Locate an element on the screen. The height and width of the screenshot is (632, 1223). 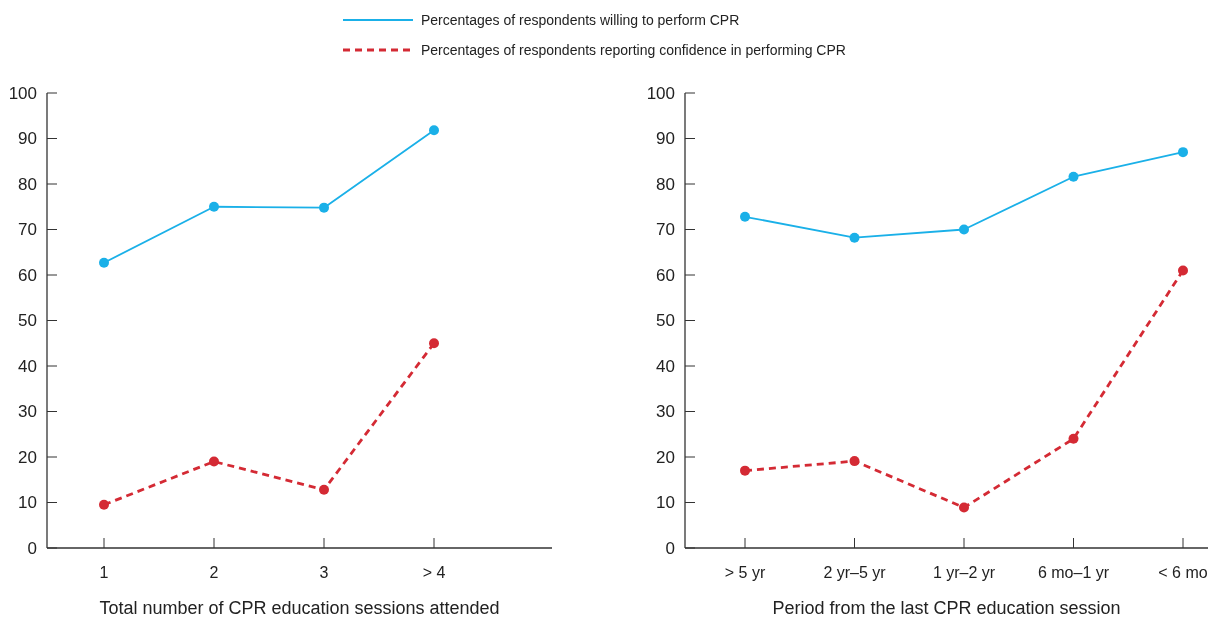
x-tick-label: 1 yr–2 yr is located at coordinates (964, 572).